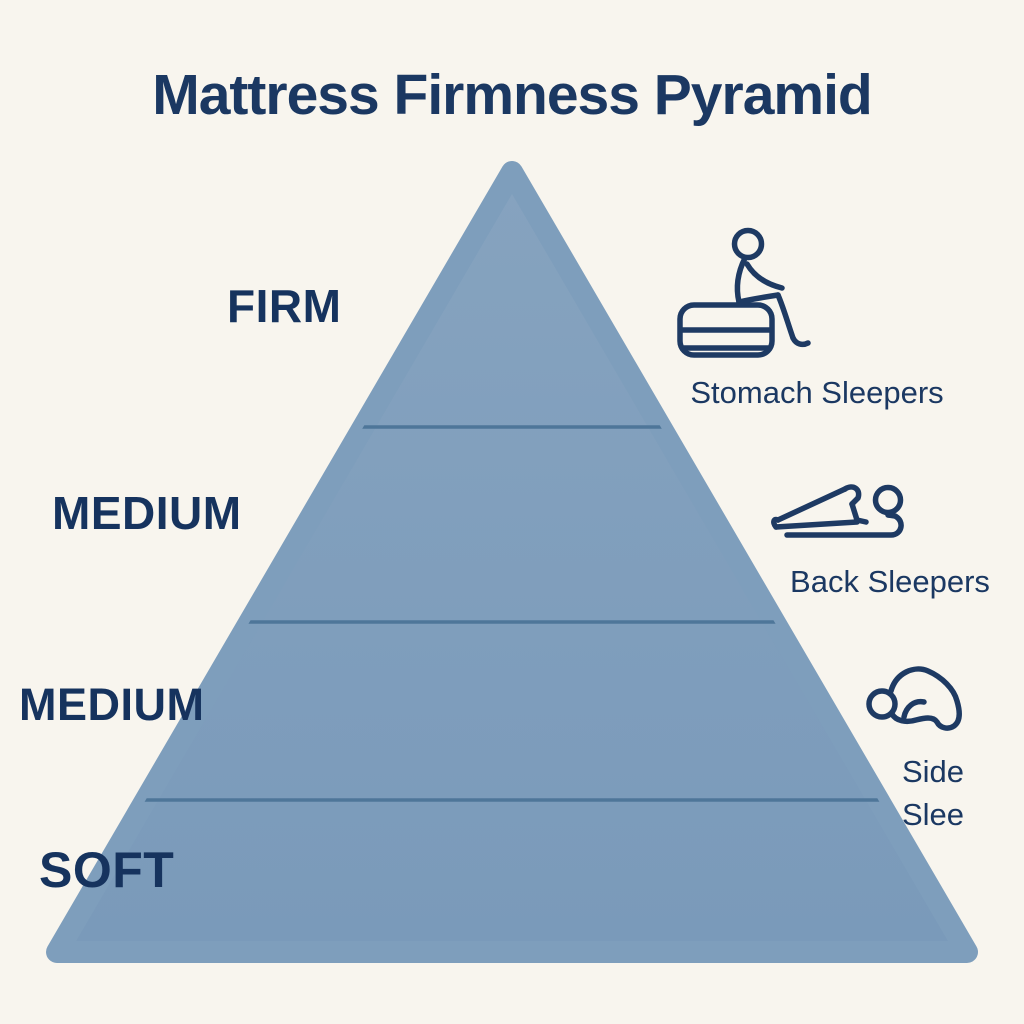 The width and height of the screenshot is (1024, 1024). What do you see at coordinates (512, 95) in the screenshot?
I see `page-title: Mattress Firmness Pyramid` at bounding box center [512, 95].